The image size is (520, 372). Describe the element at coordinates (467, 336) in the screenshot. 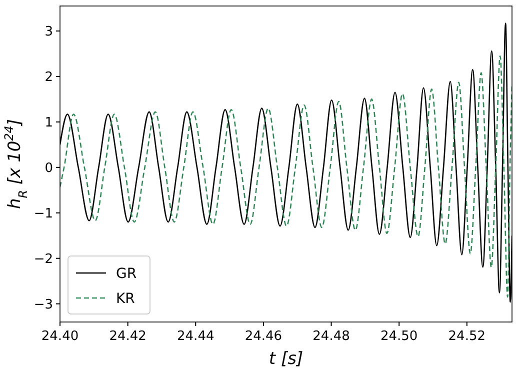

I see `x-tick-label: 24.52` at that location.